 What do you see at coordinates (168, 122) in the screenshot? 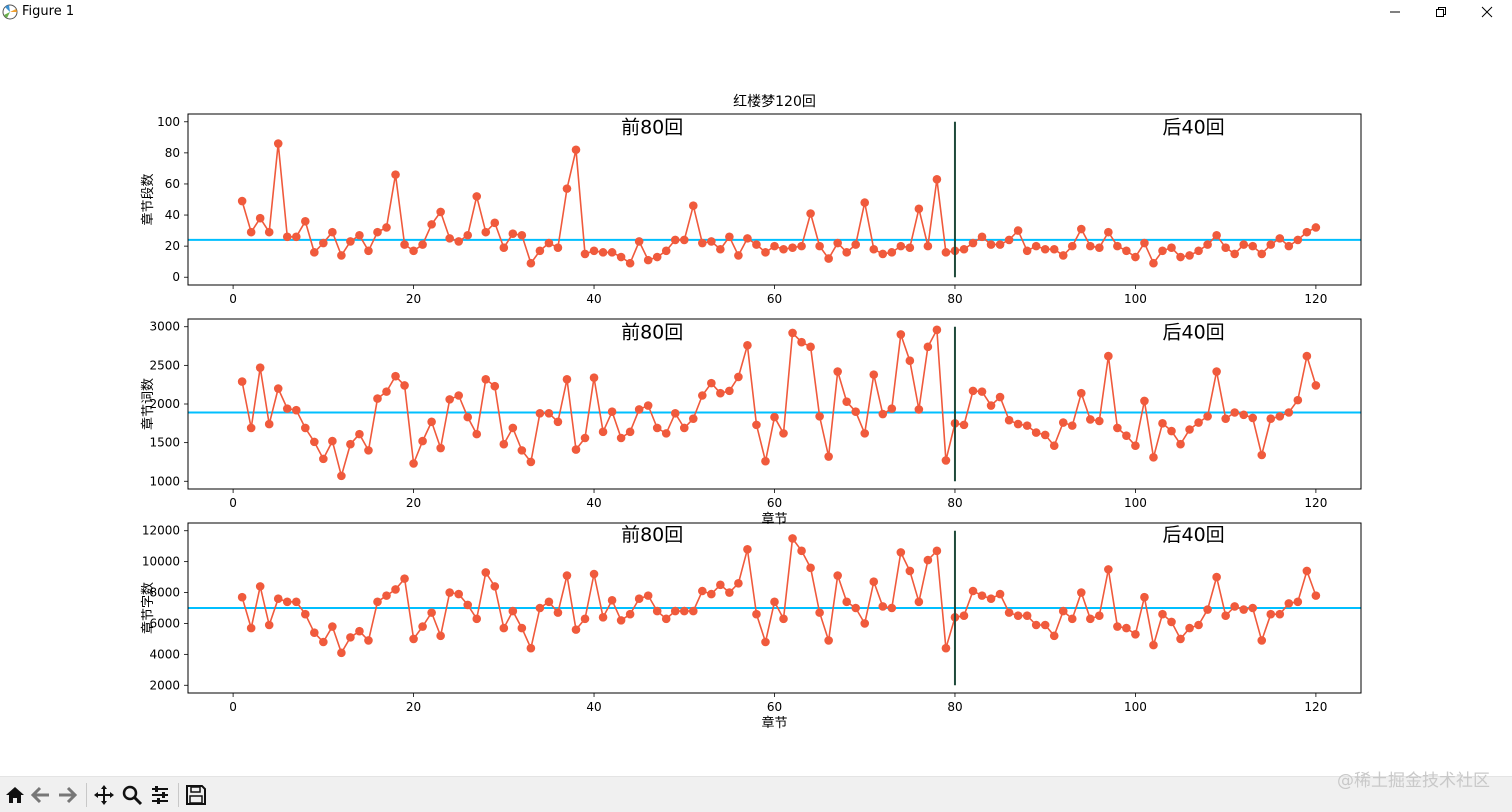
I see `y-tick-label: 100` at bounding box center [168, 122].